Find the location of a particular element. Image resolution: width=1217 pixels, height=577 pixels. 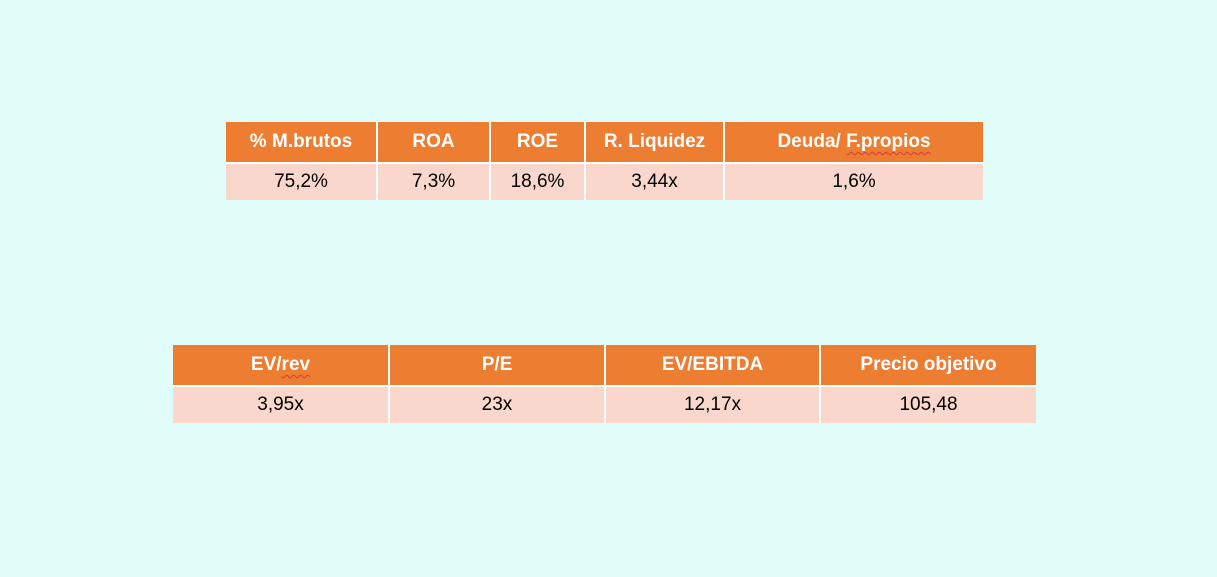

header-roe: ROE is located at coordinates (538, 143).